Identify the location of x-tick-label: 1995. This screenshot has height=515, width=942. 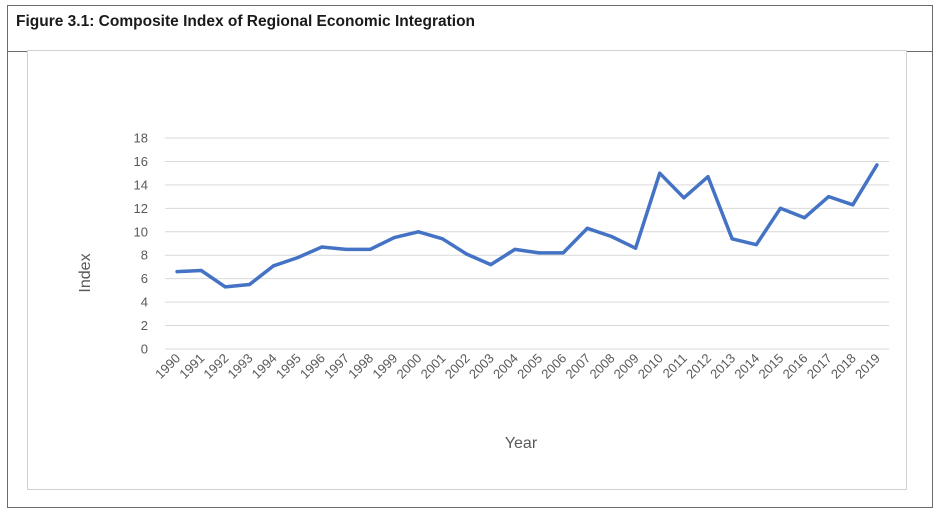
(288, 366).